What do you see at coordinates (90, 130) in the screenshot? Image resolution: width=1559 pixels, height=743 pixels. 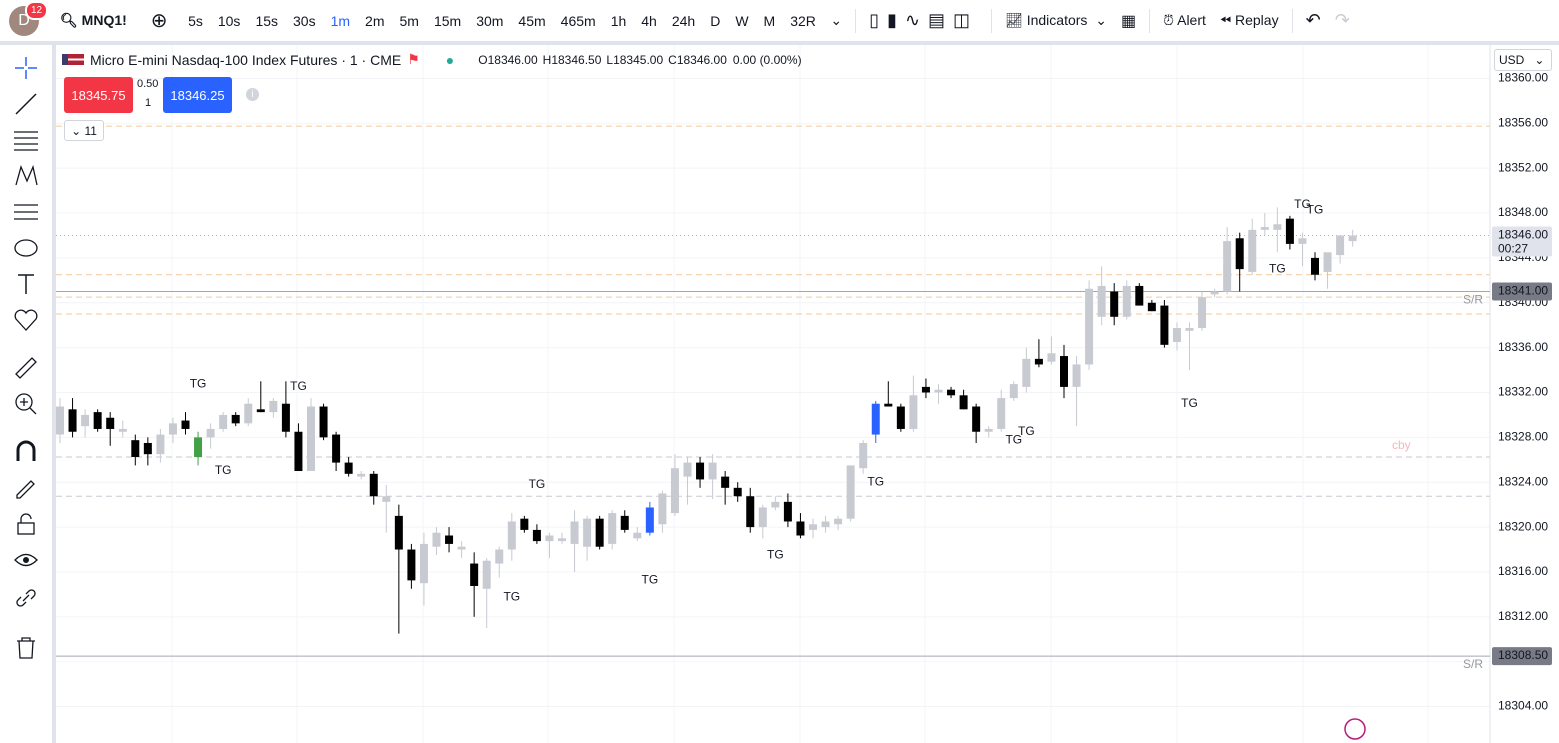 I see `indicator-count: 11` at bounding box center [90, 130].